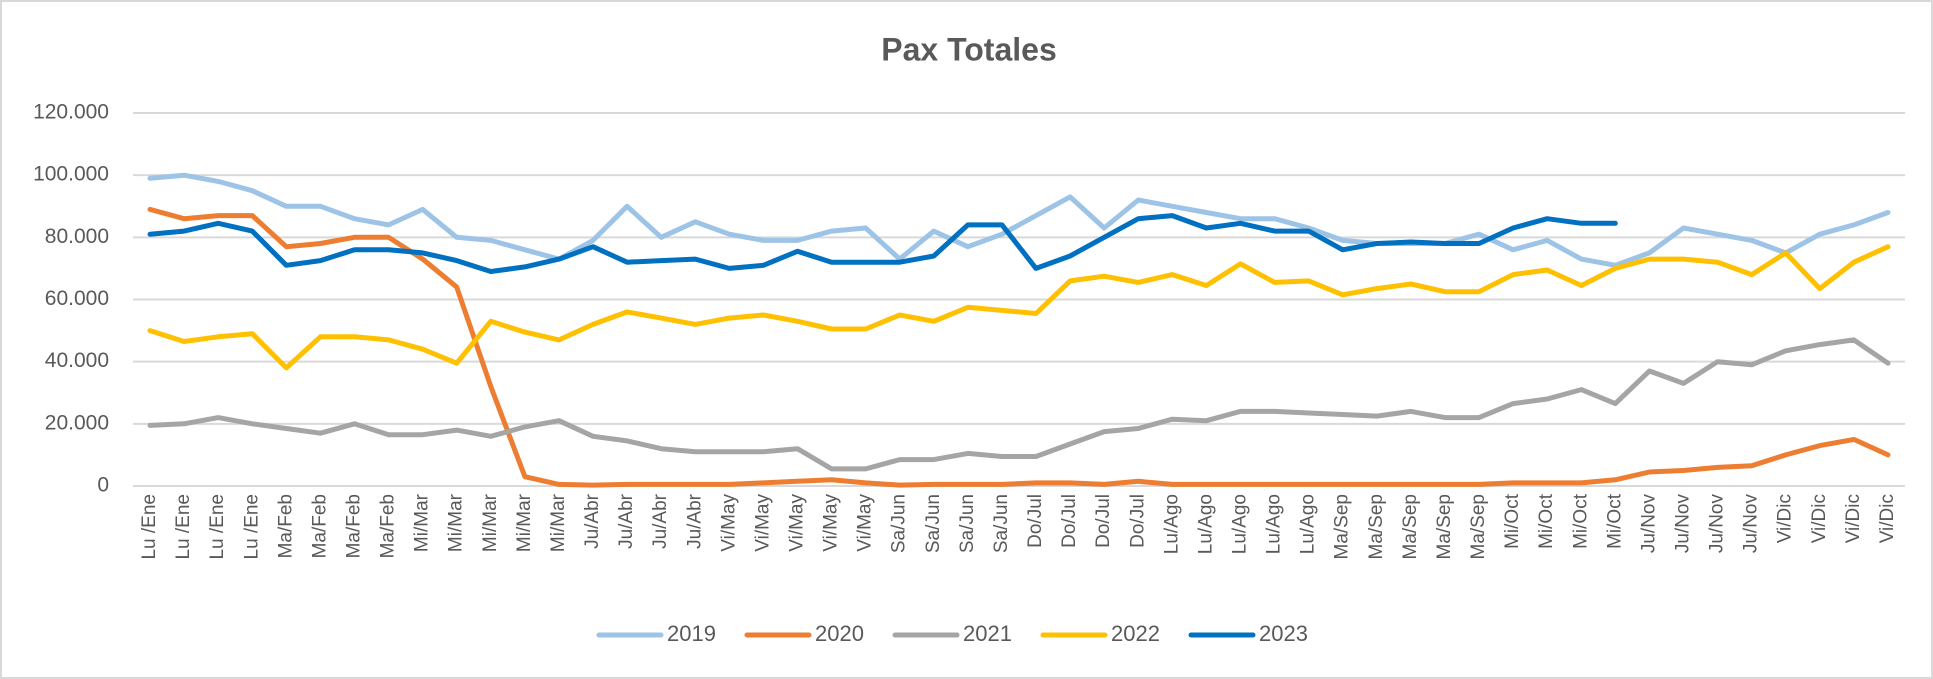 The width and height of the screenshot is (1933, 679). I want to click on chart-title: Pax Totales, so click(968, 49).